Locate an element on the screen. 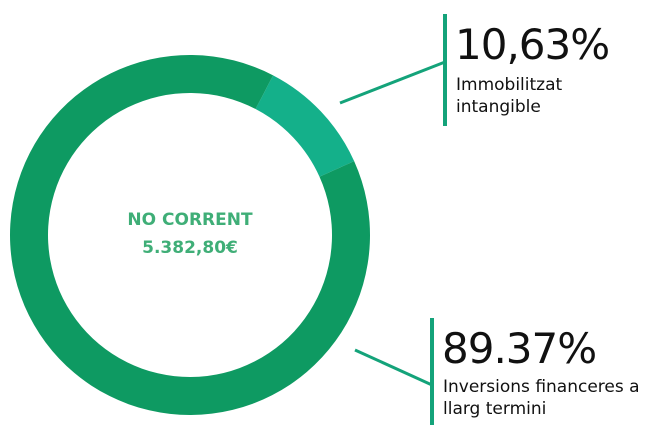 This screenshot has height=425, width=669. donut-segment is located at coordinates (305, 126).